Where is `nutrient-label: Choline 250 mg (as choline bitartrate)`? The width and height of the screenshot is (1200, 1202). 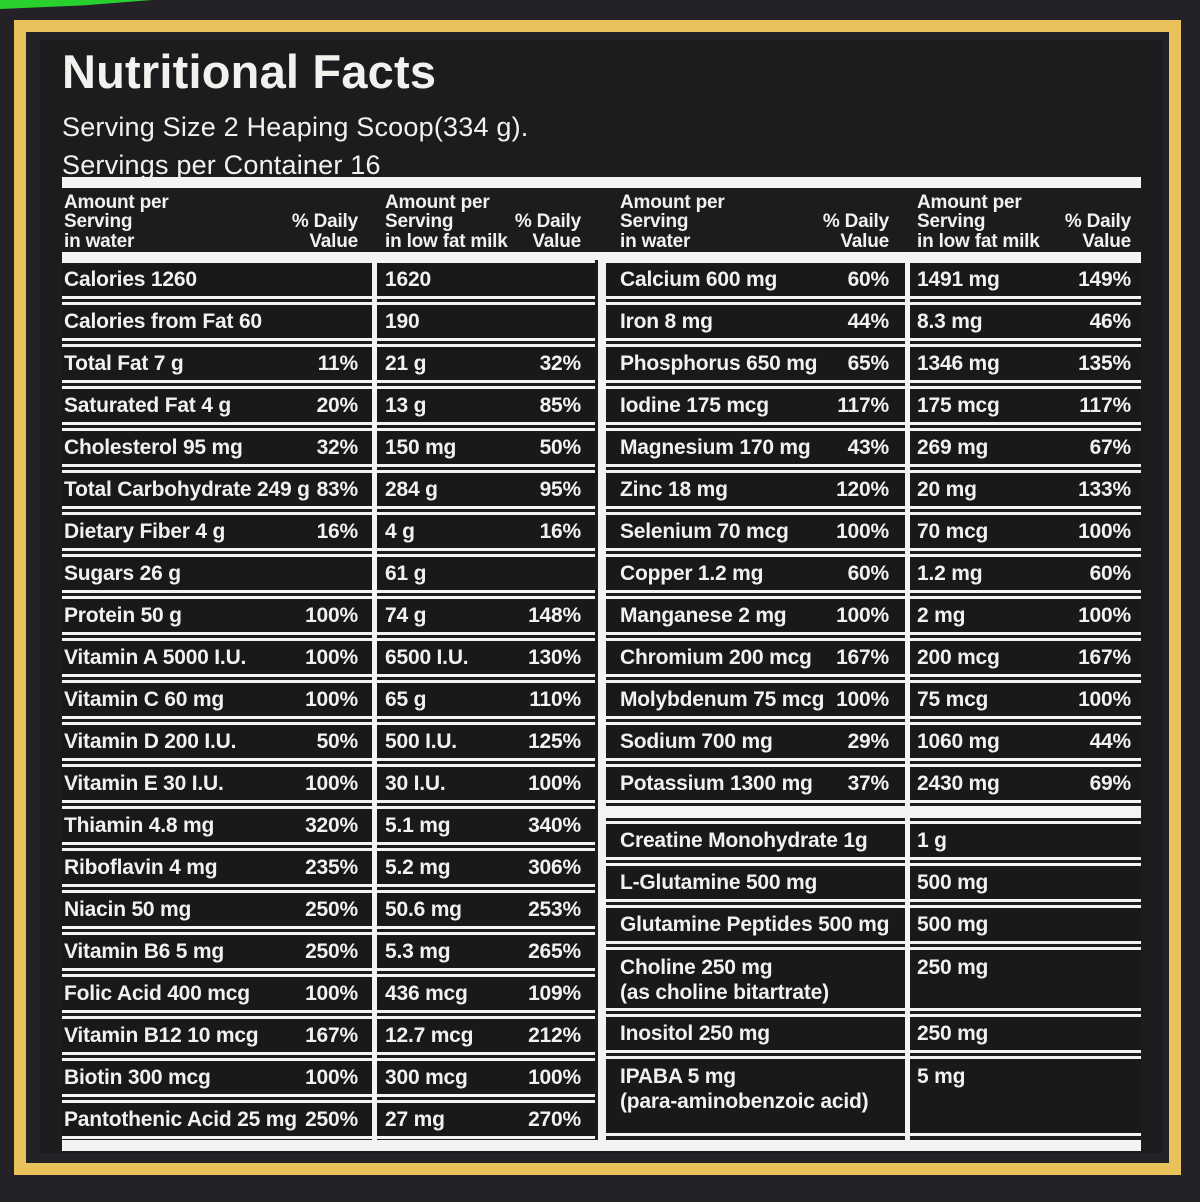
nutrient-label: Choline 250 mg (as choline bitartrate) is located at coordinates (724, 980).